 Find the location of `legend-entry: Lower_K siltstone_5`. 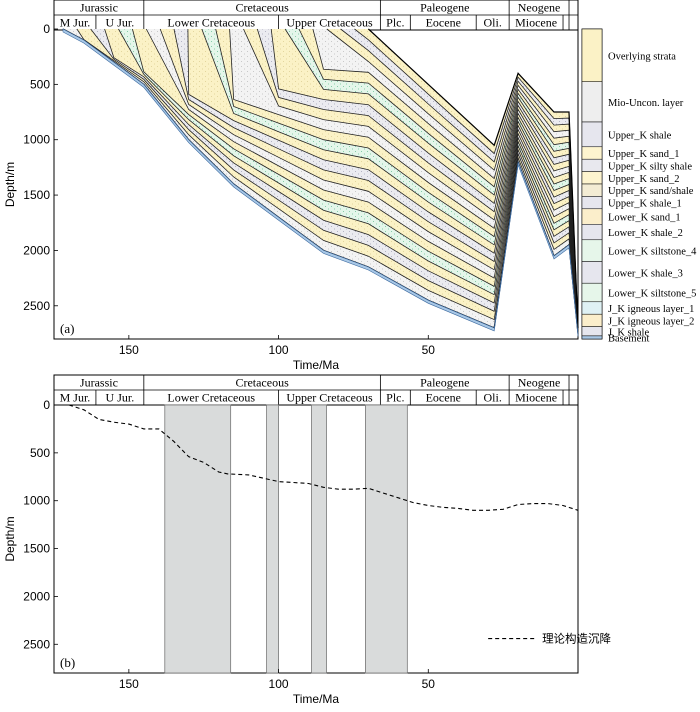

legend-entry: Lower_K siltstone_5 is located at coordinates (652, 294).